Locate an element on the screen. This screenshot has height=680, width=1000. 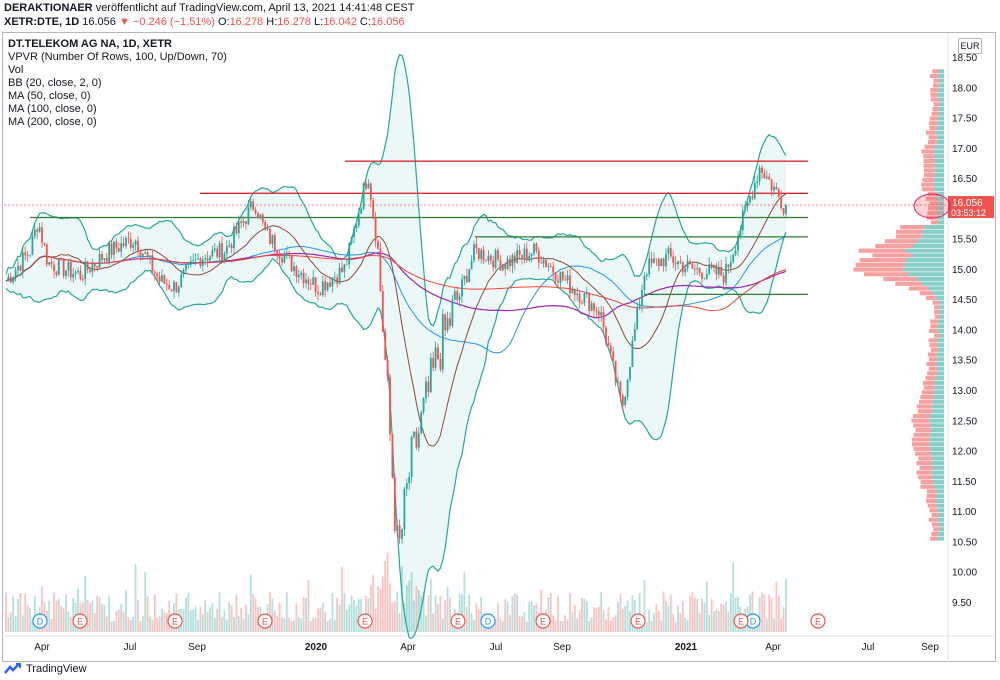
tradingview-logo: TradingView is located at coordinates (45, 669).